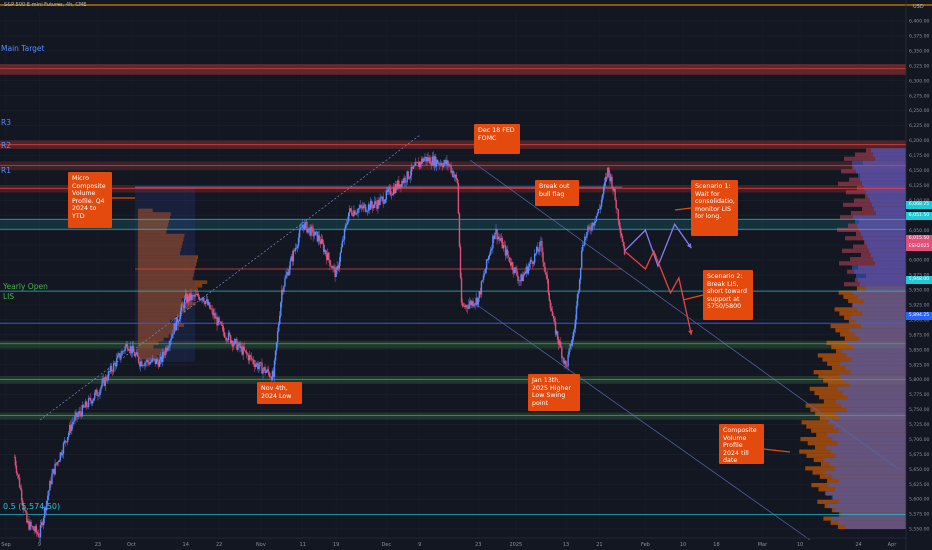 This screenshot has width=932, height=550. What do you see at coordinates (645, 545) in the screenshot?
I see `time-tick-label: Feb` at bounding box center [645, 545].